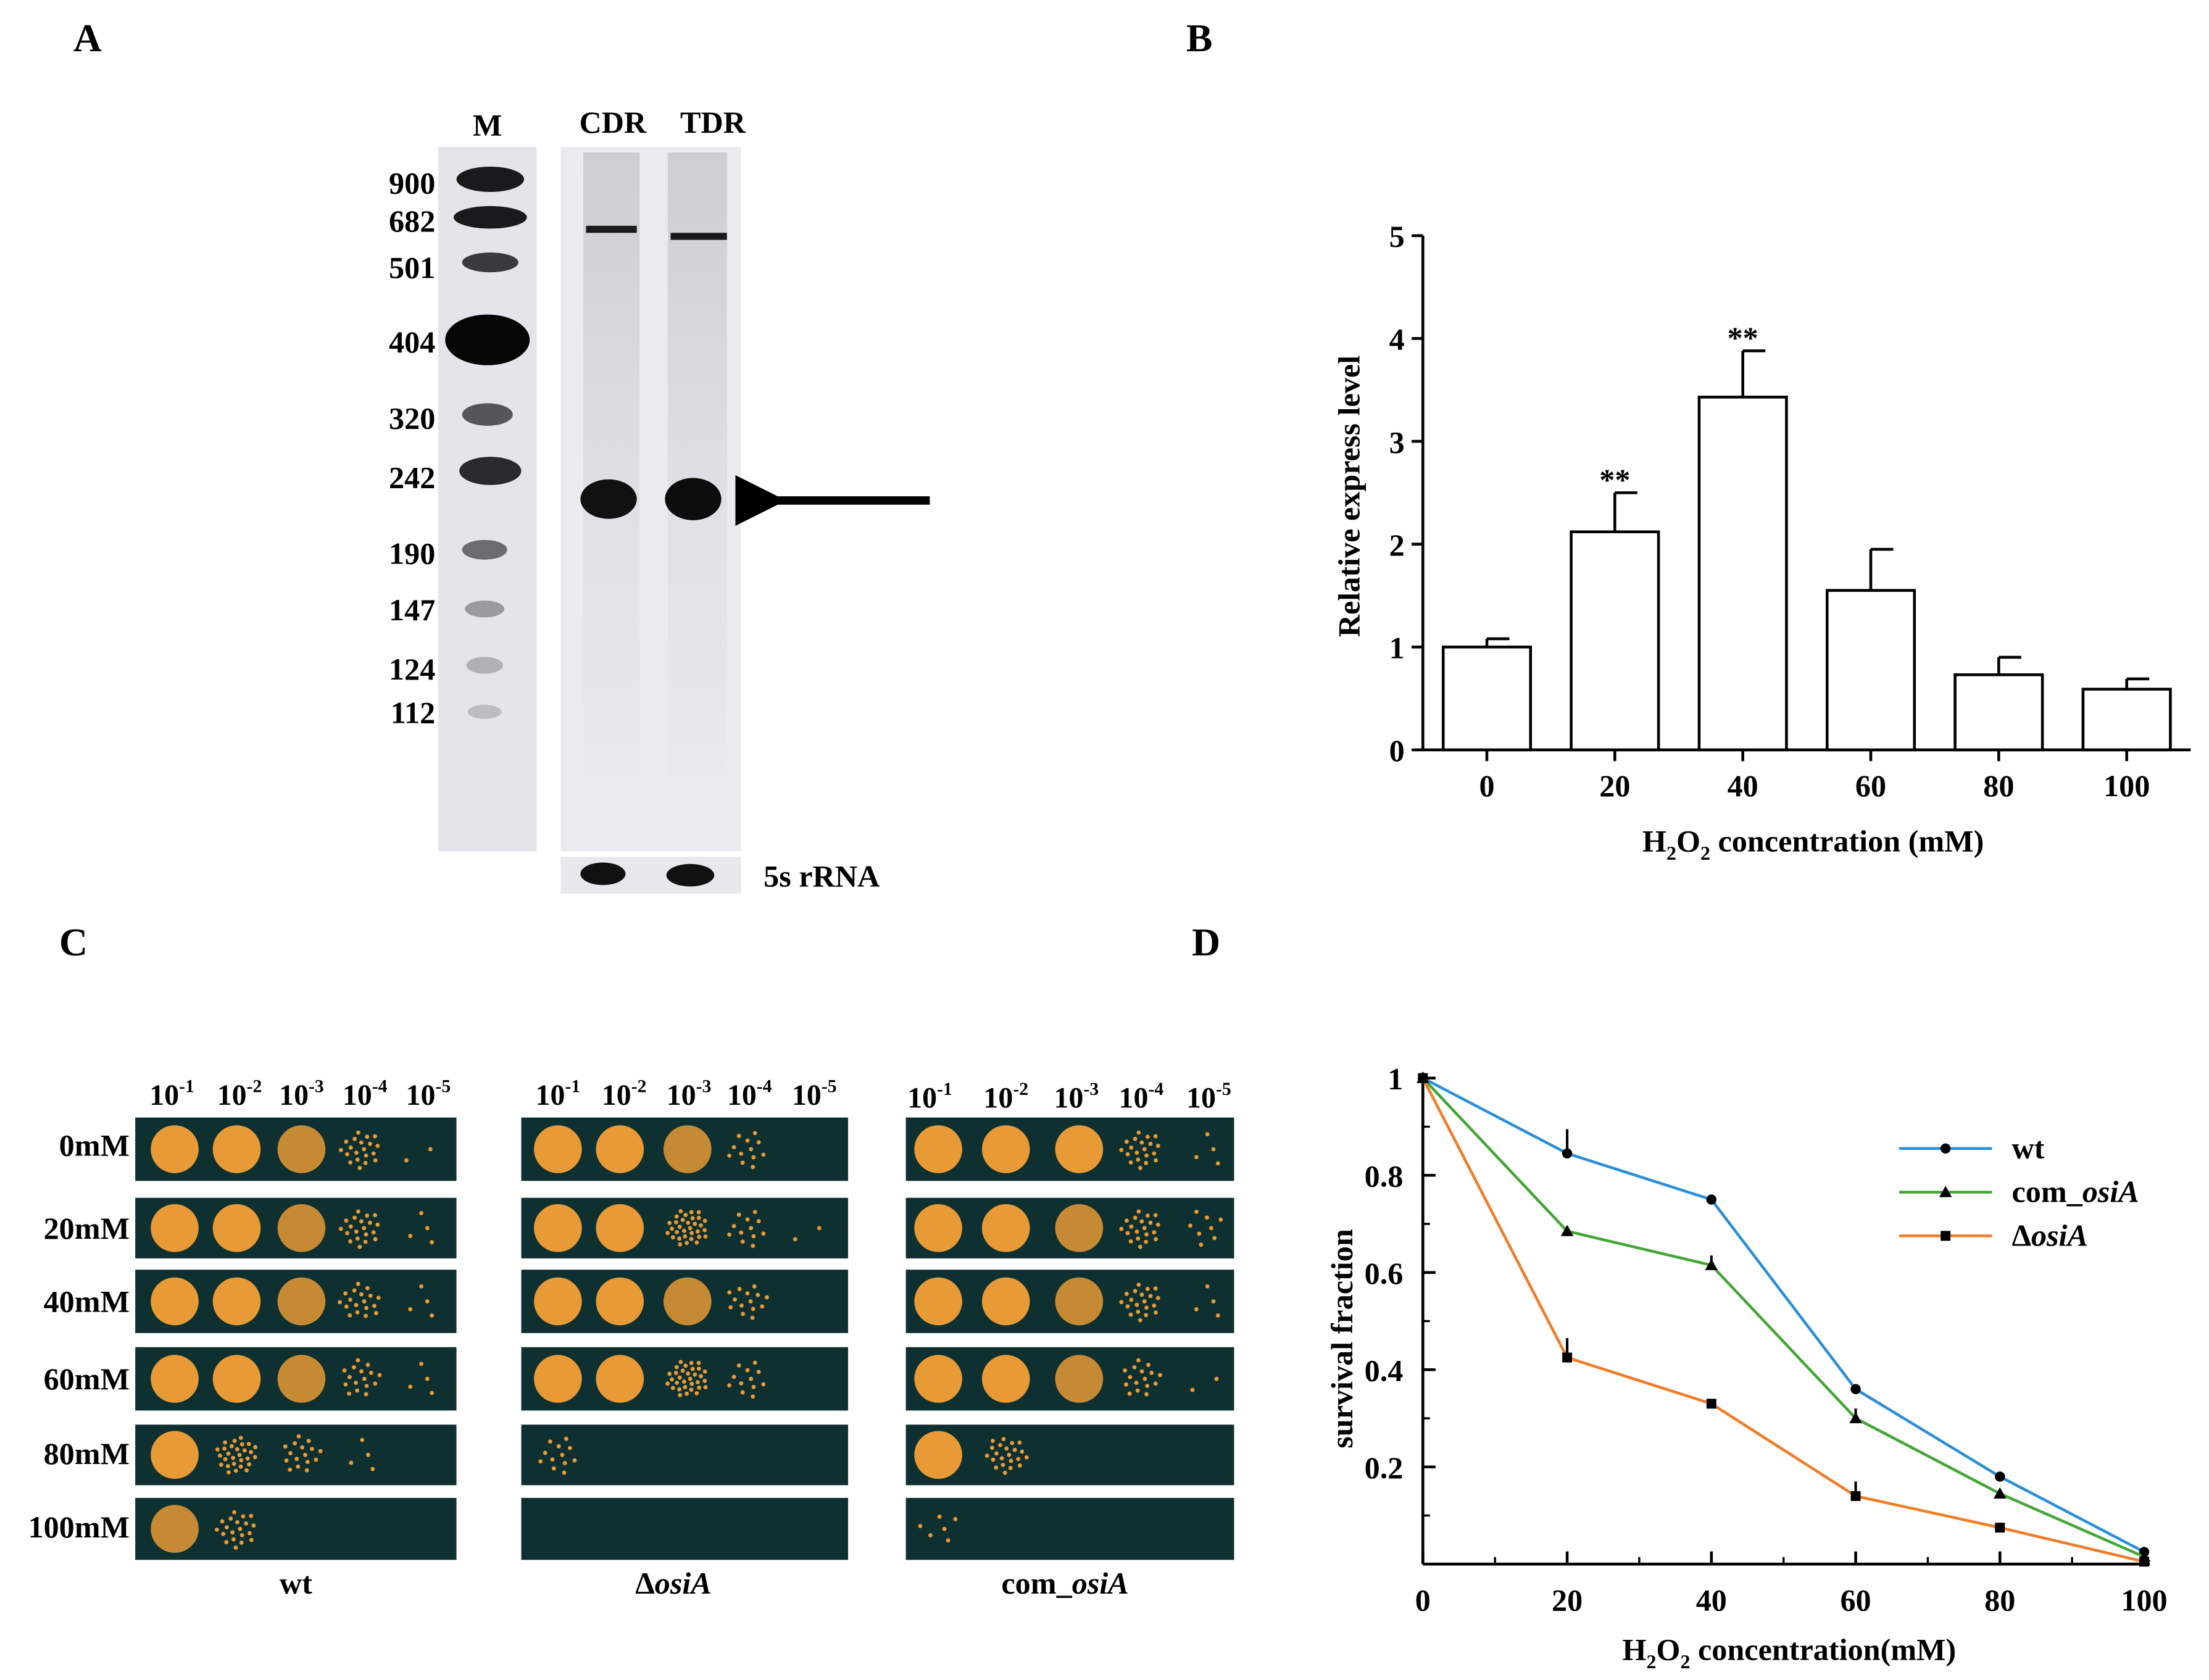 Image resolution: width=2209 pixels, height=1680 pixels. What do you see at coordinates (815, 1094) in the screenshot?
I see `dilution-label: 10-5` at bounding box center [815, 1094].